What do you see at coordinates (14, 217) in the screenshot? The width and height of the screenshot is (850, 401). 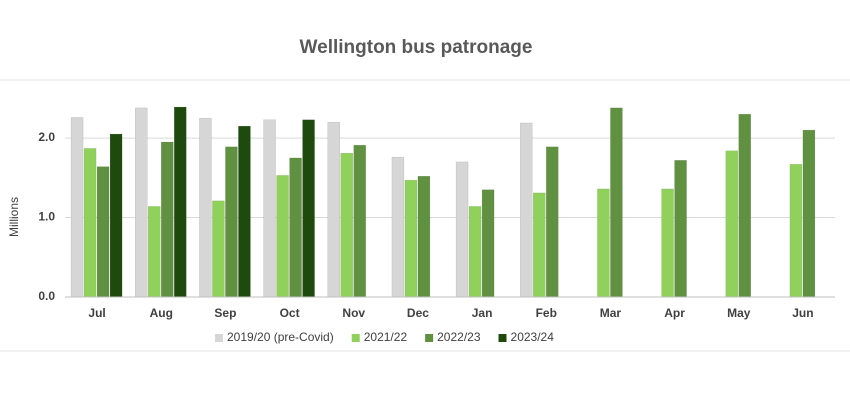 I see `y-axis-label: Millions` at bounding box center [14, 217].